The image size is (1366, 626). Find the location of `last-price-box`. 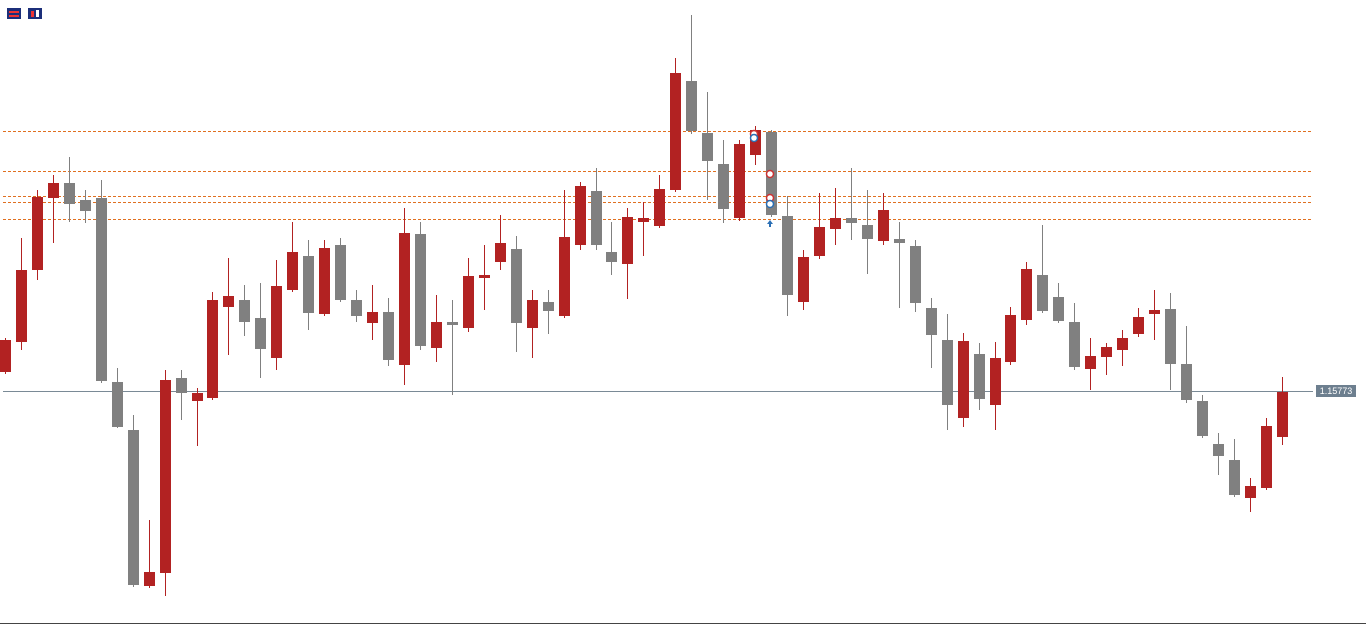

last-price-box is located at coordinates (1336, 391).